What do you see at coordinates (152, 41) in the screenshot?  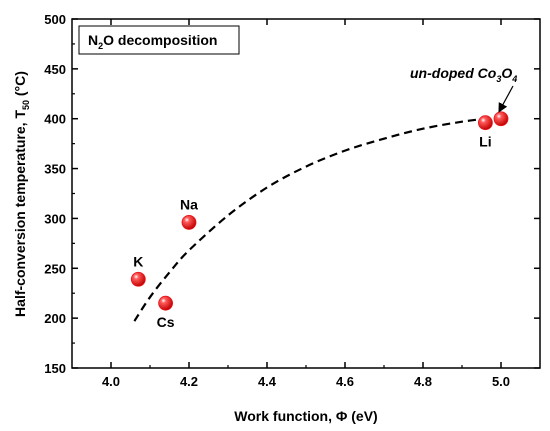 I see `legend-text: N2O decomposition` at bounding box center [152, 41].